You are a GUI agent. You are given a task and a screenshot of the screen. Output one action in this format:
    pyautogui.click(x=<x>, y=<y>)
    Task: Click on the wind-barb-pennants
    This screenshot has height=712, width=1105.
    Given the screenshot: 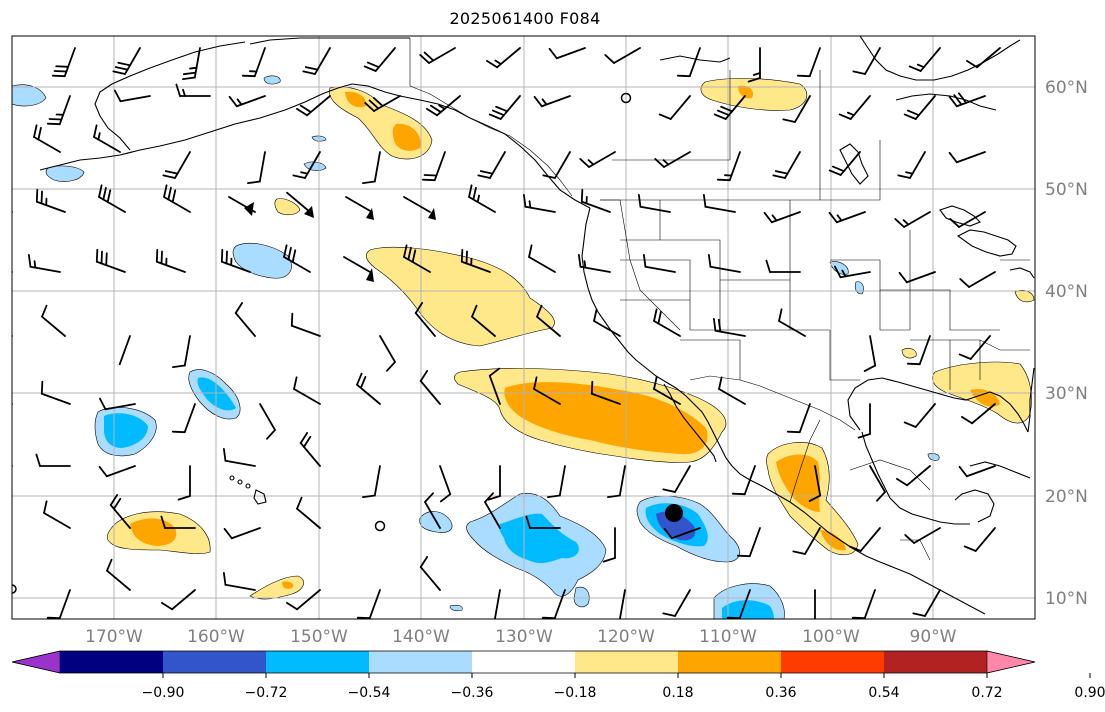 What is the action you would take?
    pyautogui.click(x=340, y=242)
    